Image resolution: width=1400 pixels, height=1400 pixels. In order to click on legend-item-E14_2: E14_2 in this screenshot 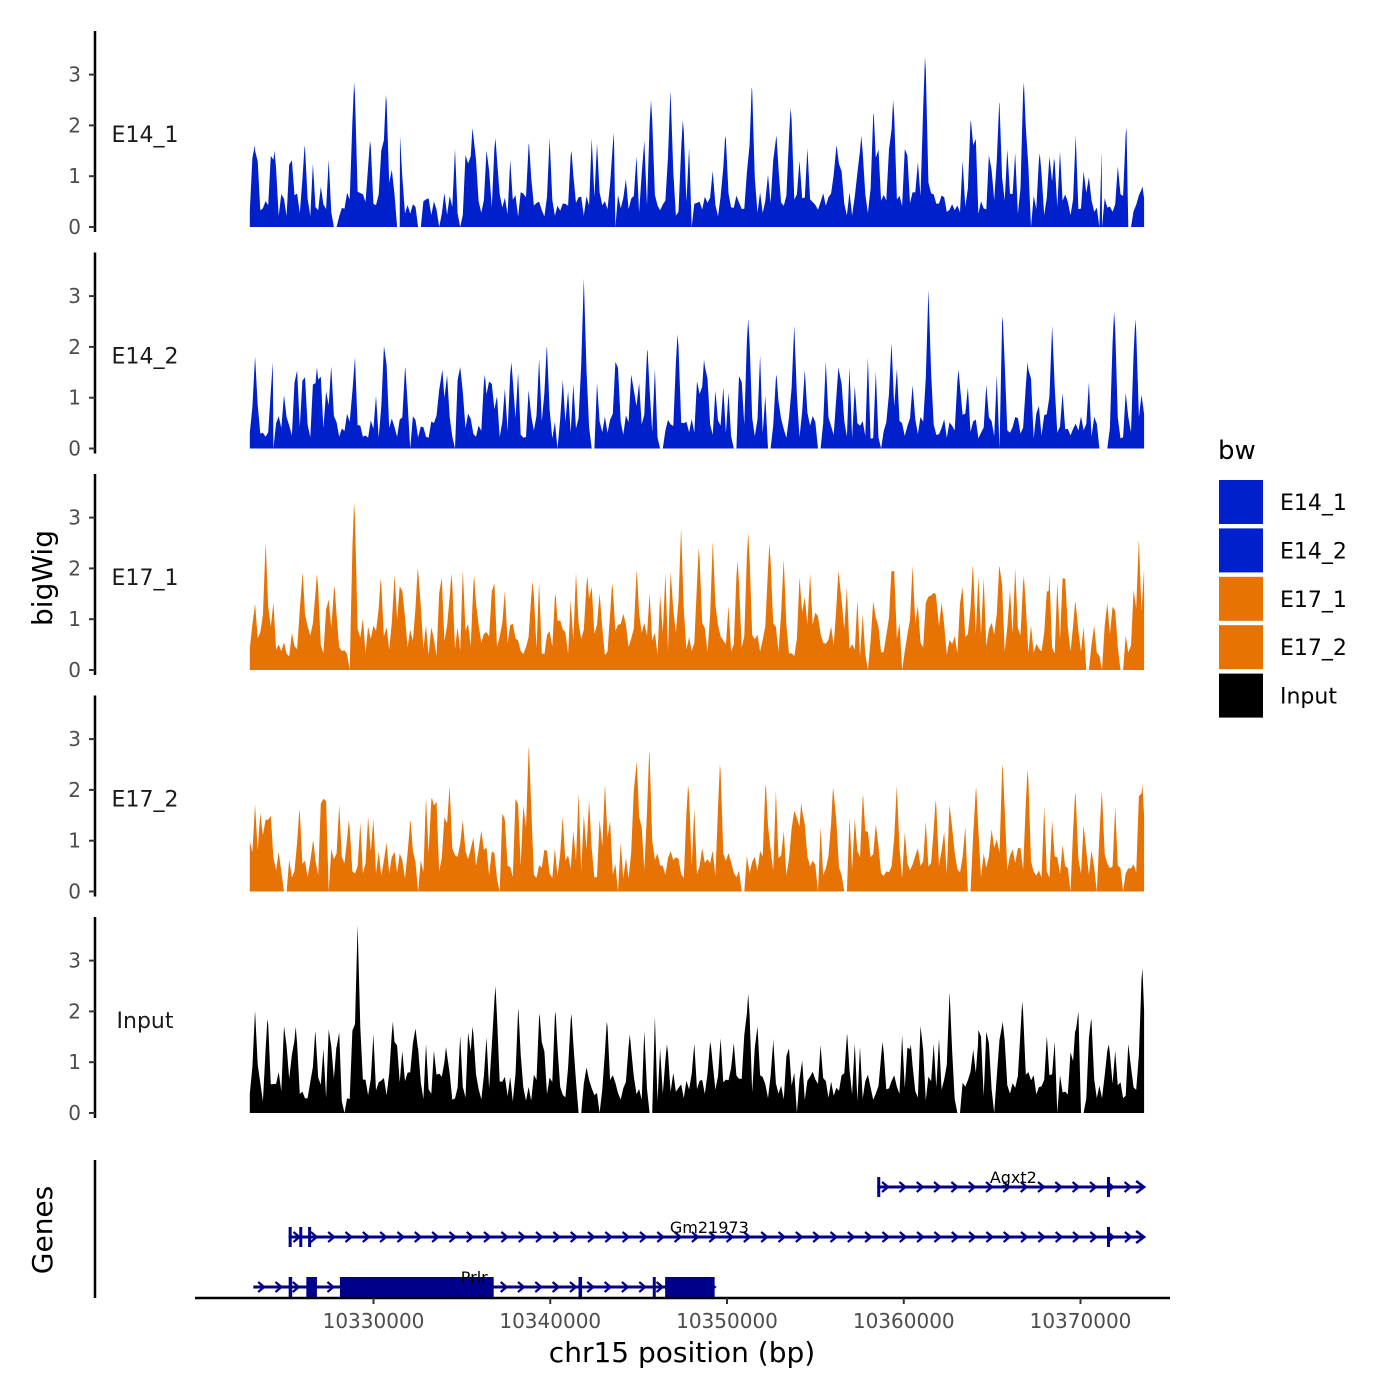, I will do `click(1283, 550)`.